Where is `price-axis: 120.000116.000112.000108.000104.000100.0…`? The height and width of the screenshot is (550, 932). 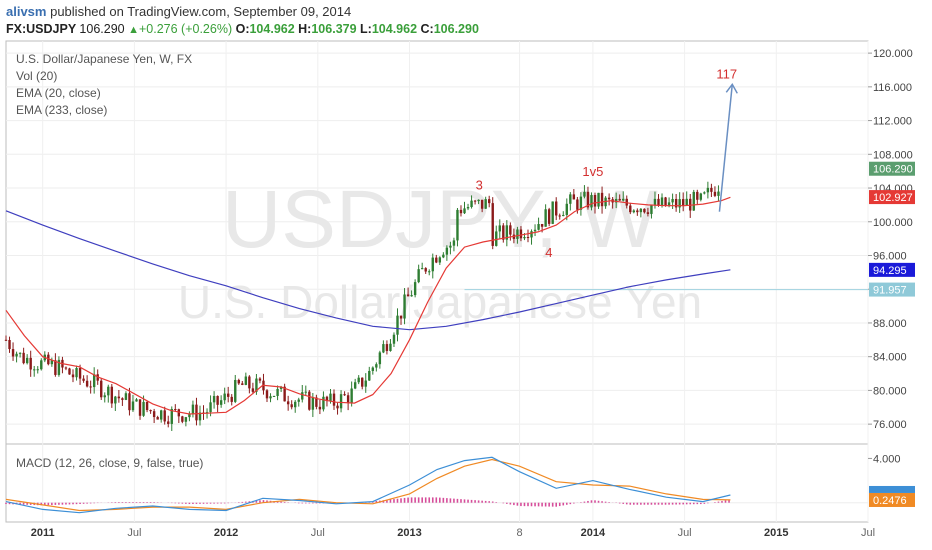 price-axis: 120.000116.000112.000108.000104.000100.0… is located at coordinates (890, 256).